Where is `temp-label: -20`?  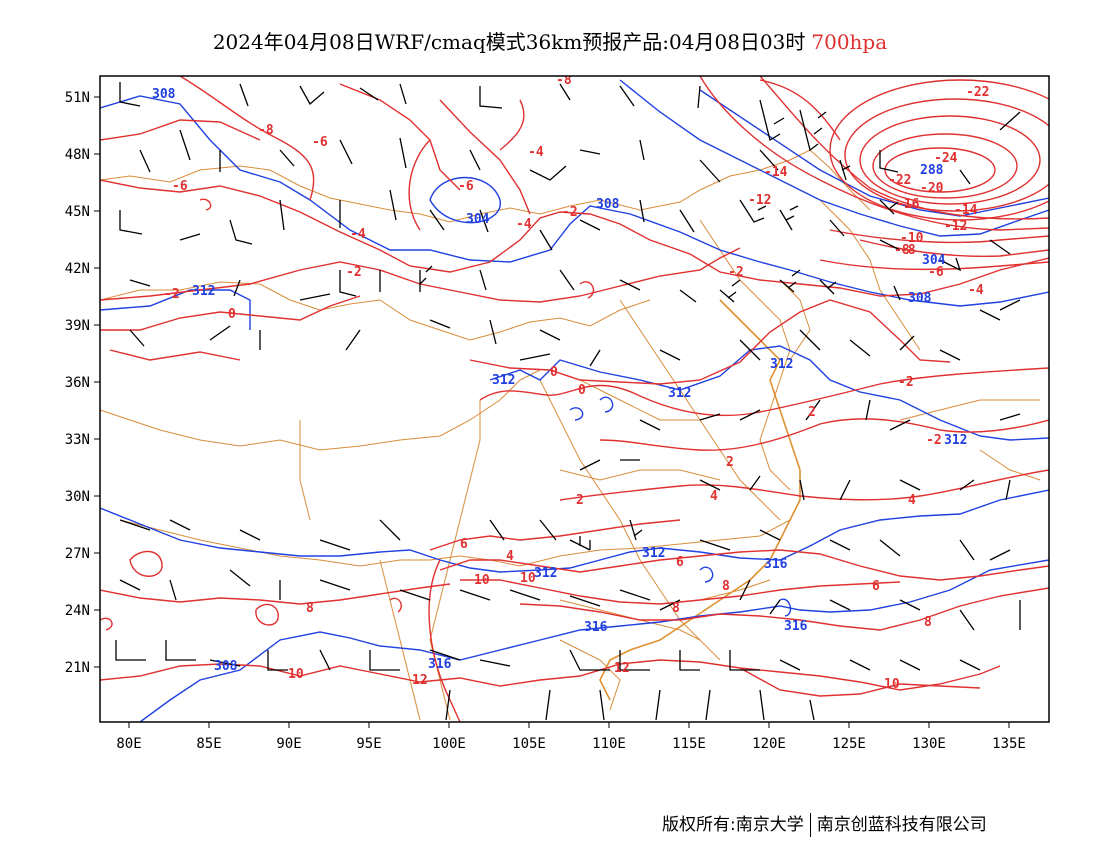 temp-label: -20 is located at coordinates (932, 188).